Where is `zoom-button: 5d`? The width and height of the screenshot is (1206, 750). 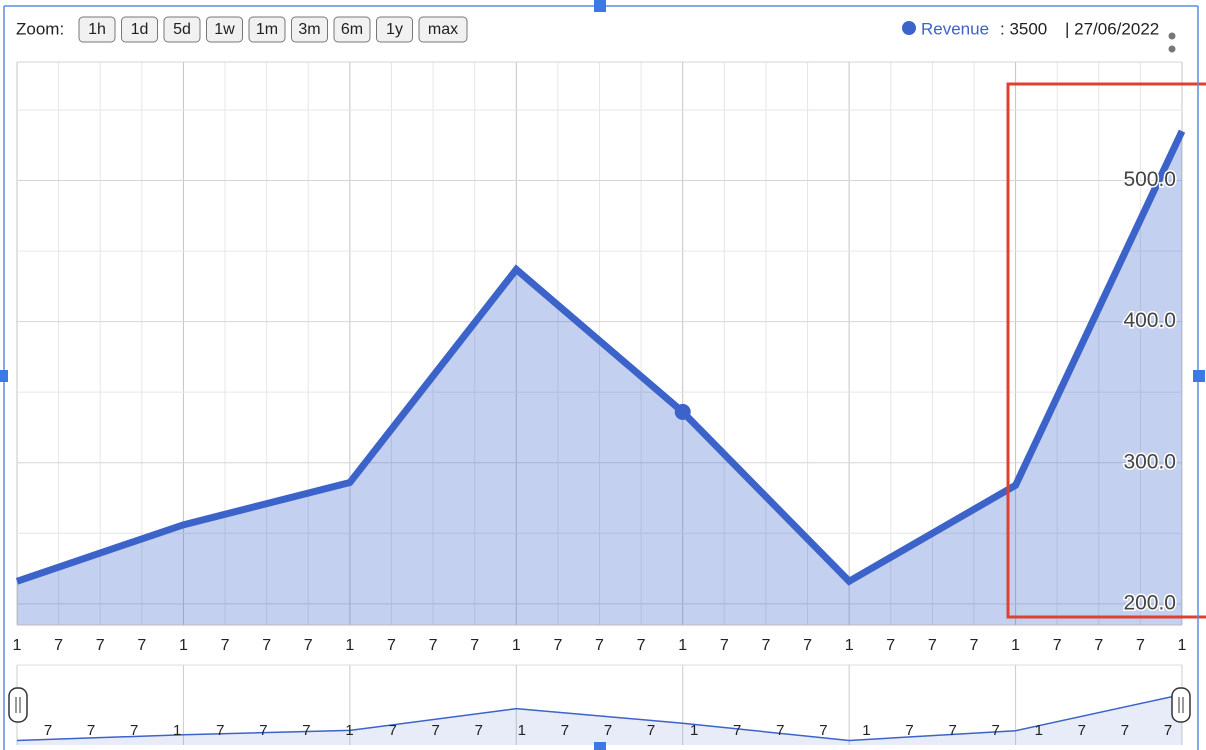
zoom-button: 5d is located at coordinates (182, 29).